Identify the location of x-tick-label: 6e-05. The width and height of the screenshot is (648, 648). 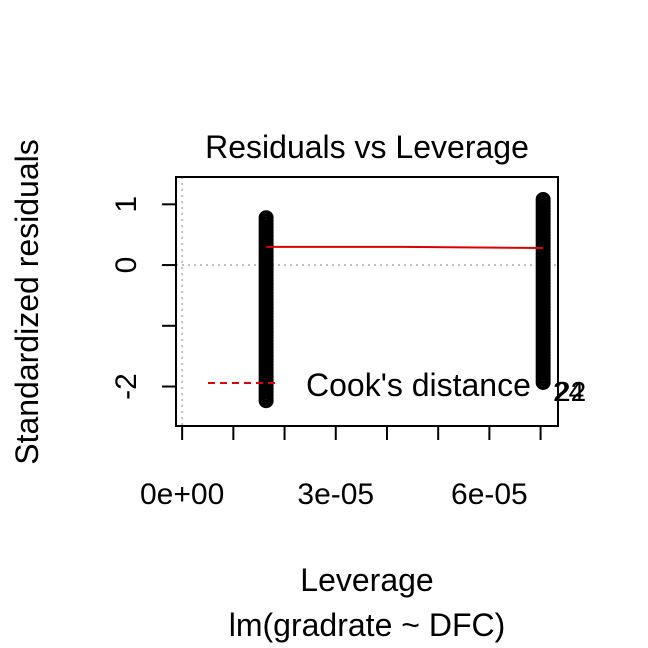
(489, 494).